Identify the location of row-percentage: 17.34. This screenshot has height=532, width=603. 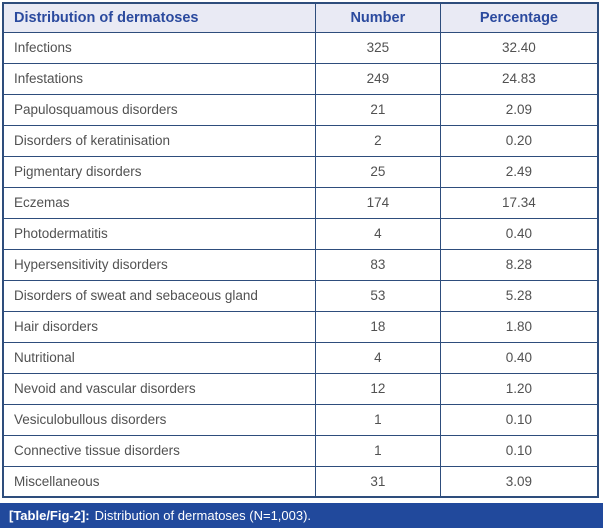
(519, 202).